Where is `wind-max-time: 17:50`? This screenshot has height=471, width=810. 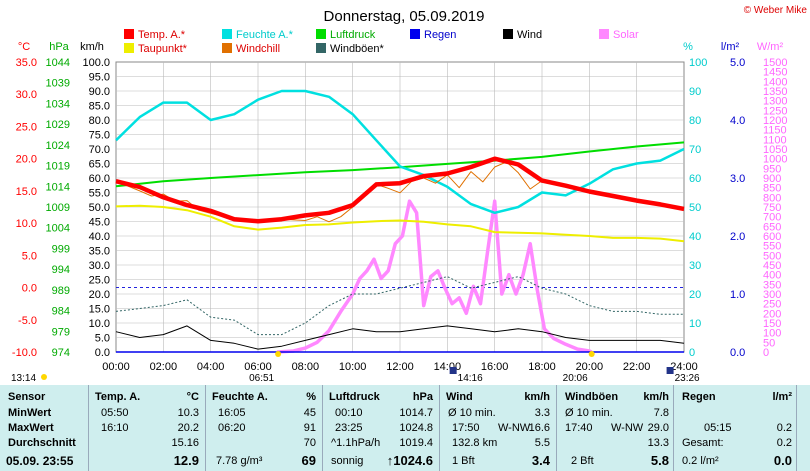 wind-max-time: 17:50 is located at coordinates (466, 428).